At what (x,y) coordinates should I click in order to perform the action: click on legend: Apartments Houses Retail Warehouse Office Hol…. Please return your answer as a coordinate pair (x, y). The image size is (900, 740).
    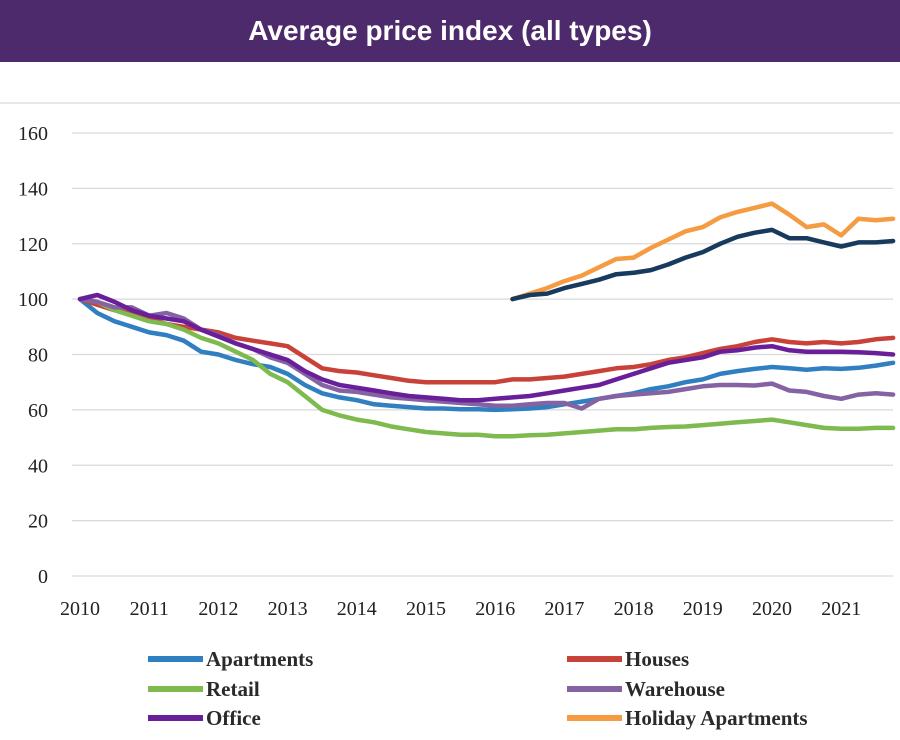
    Looking at the image, I should click on (478, 688).